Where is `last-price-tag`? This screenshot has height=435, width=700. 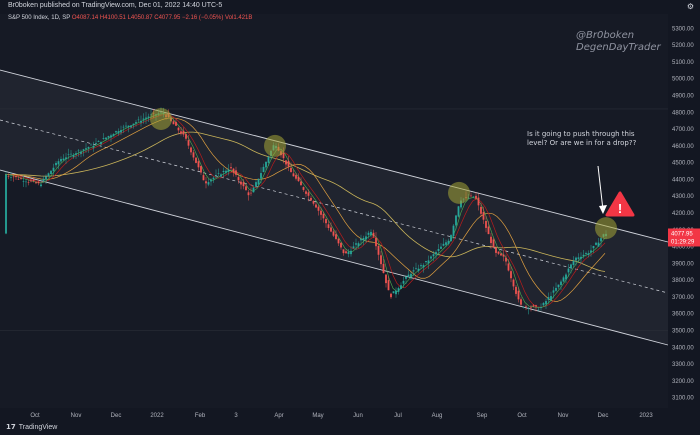
last-price-tag is located at coordinates (684, 237).